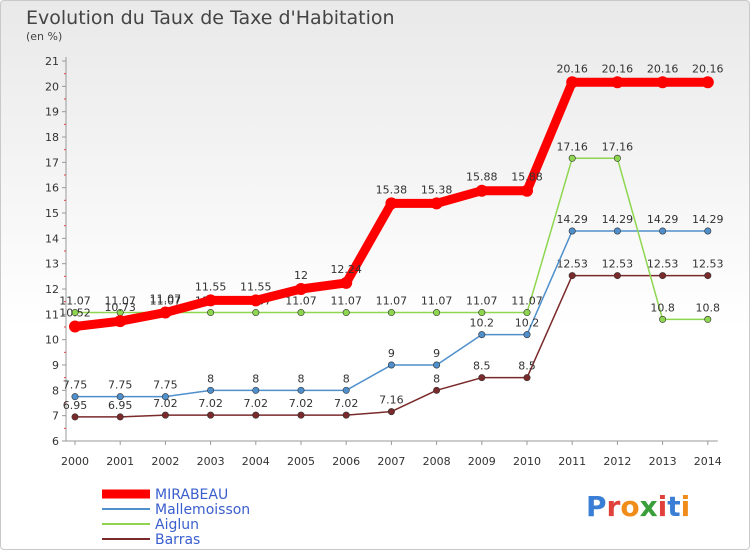  What do you see at coordinates (210, 18) in the screenshot?
I see `chart-title: Evolution du Taux de Taxe d'Habitation` at bounding box center [210, 18].